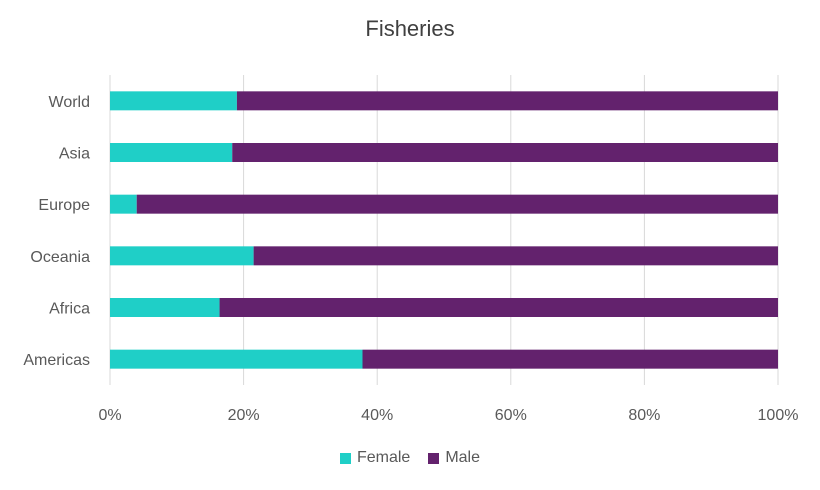 The height and width of the screenshot is (490, 820). Describe the element at coordinates (498, 307) in the screenshot. I see `bar-male-africa` at that location.